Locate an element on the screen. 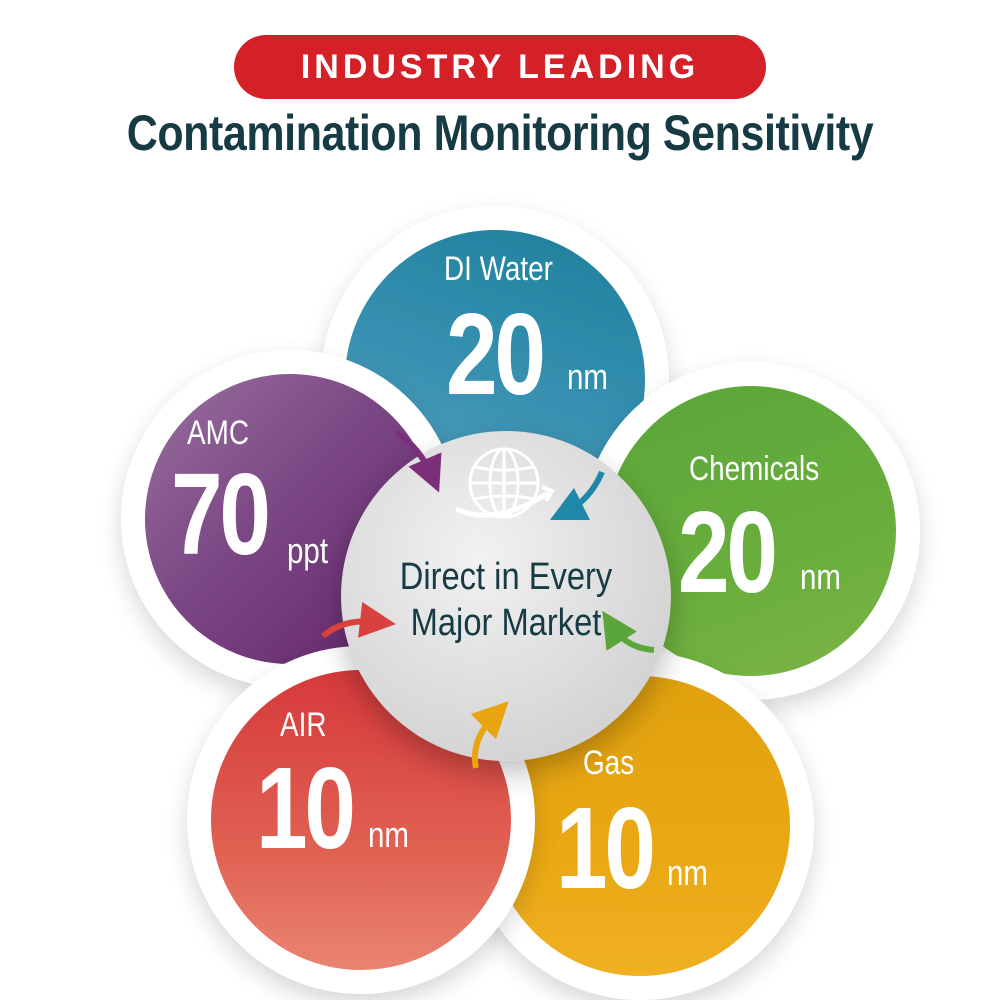 The width and height of the screenshot is (1000, 1000). di-water-value: 20 is located at coordinates (496, 354).